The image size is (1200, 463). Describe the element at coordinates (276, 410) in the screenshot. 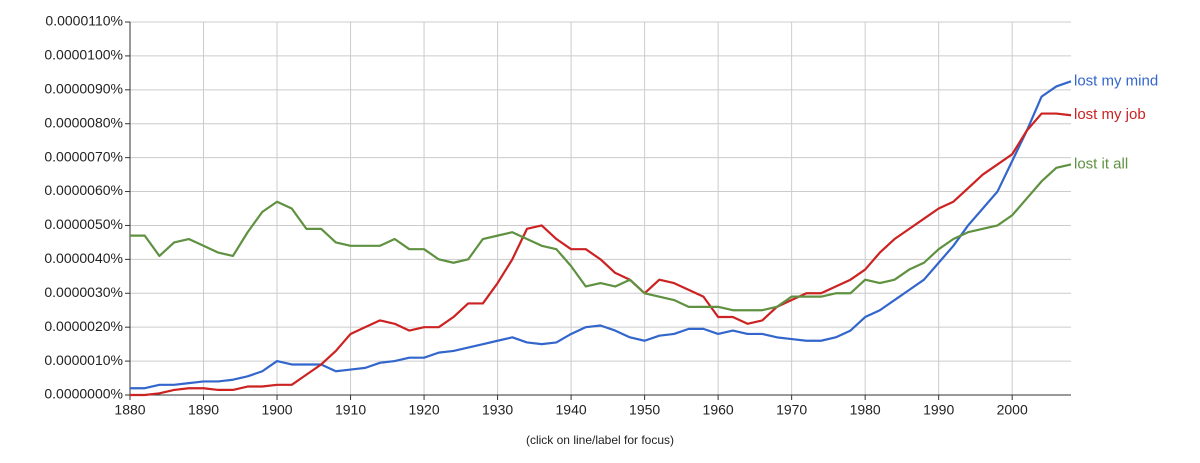

I see `x-tick-label: 1900` at that location.